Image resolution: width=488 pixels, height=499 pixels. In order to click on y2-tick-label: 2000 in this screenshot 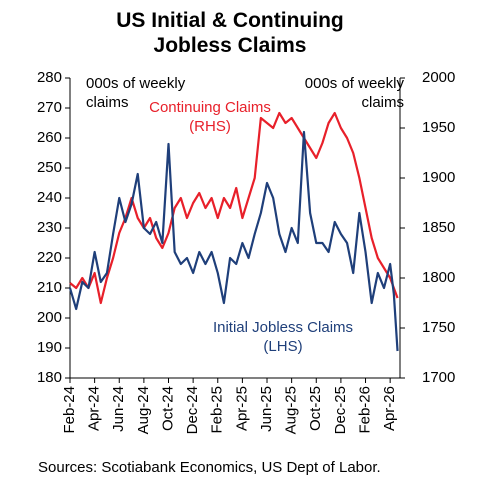, I will do `click(438, 77)`.